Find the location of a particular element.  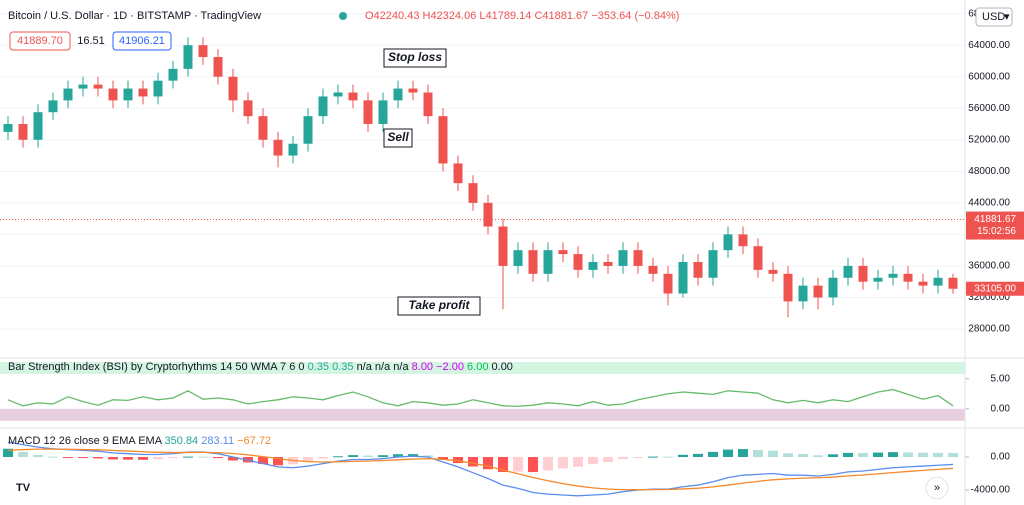

y-tick-label: 64000.00 is located at coordinates (989, 45).